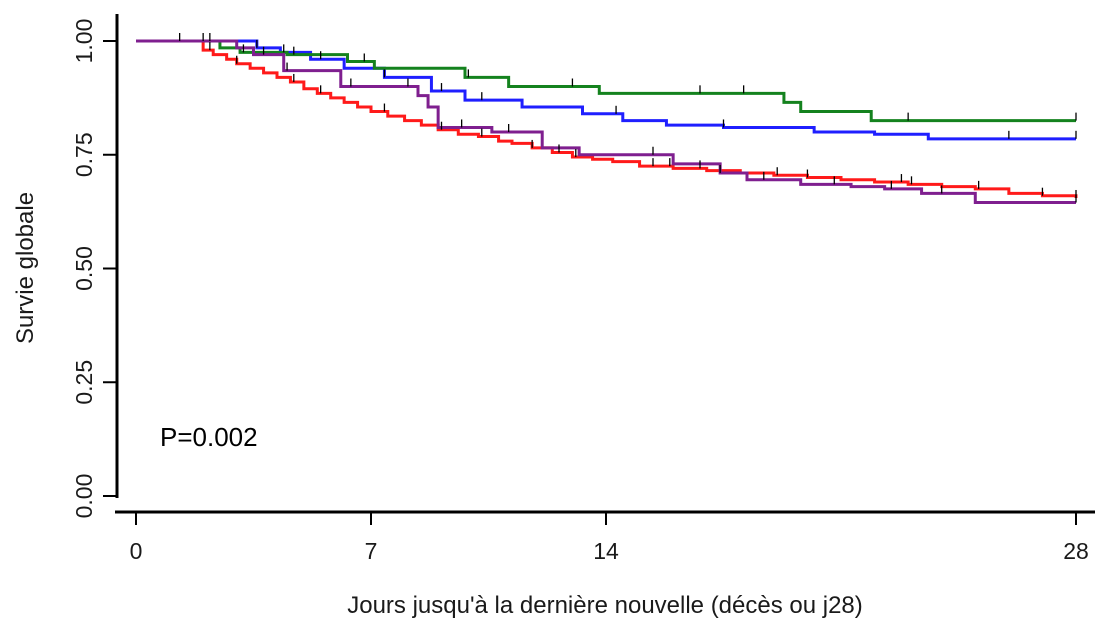  I want to click on y-axis-title: Survie globale, so click(25, 268).